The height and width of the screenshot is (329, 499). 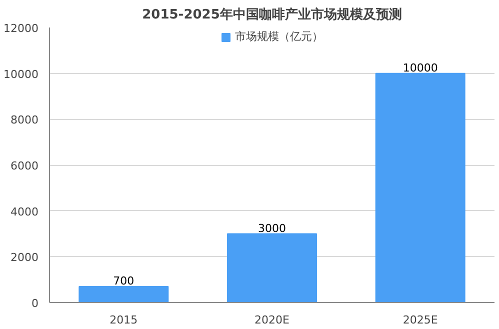 I want to click on y-tick-label: 0, so click(x=35, y=303).